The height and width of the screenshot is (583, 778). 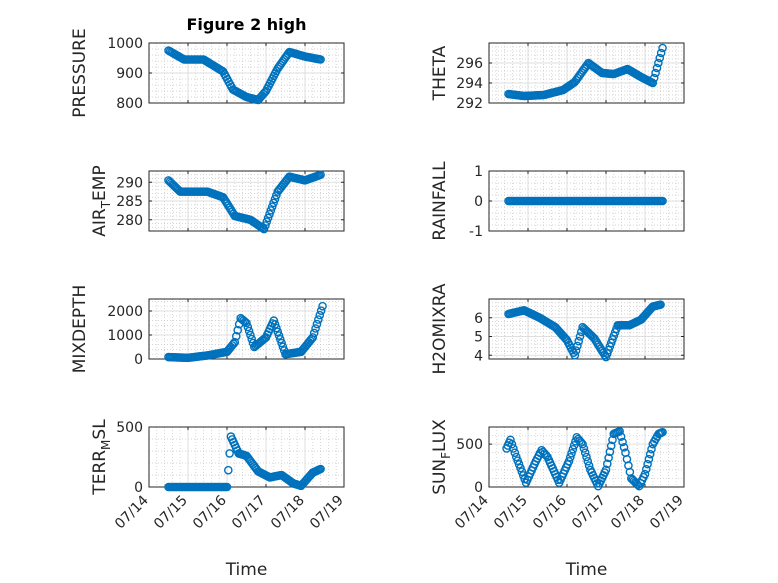 I want to click on y-axis-label-subscript: M, so click(x=106, y=445).